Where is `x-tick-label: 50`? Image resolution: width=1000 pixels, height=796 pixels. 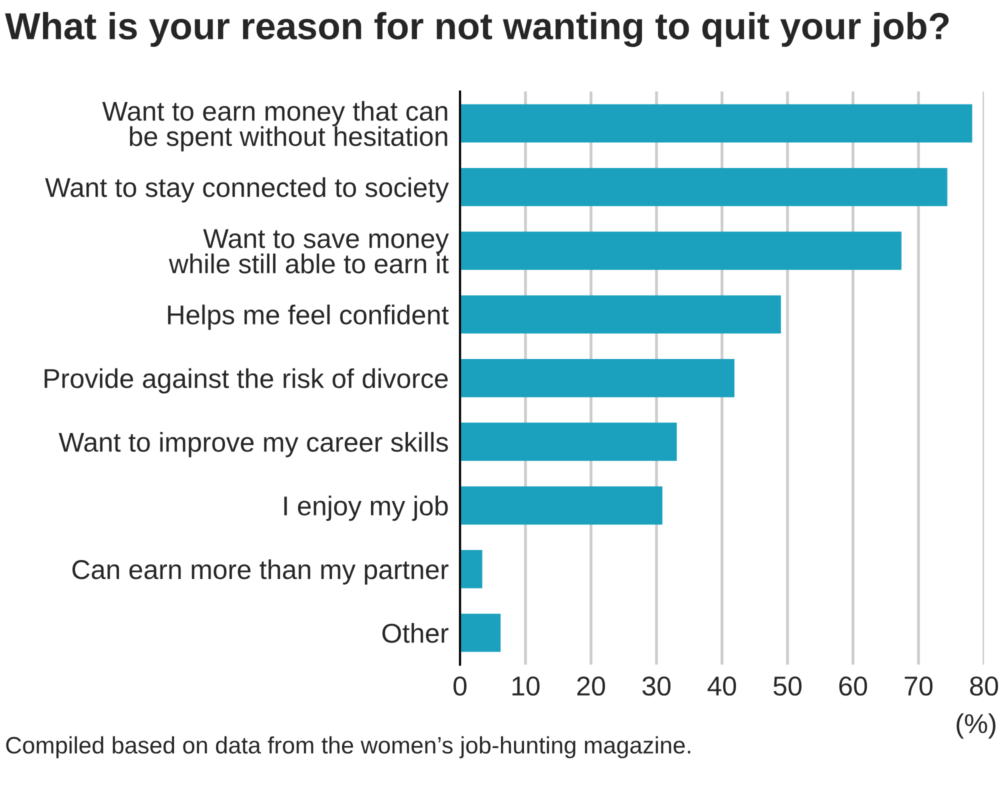
x-tick-label: 50 is located at coordinates (788, 686).